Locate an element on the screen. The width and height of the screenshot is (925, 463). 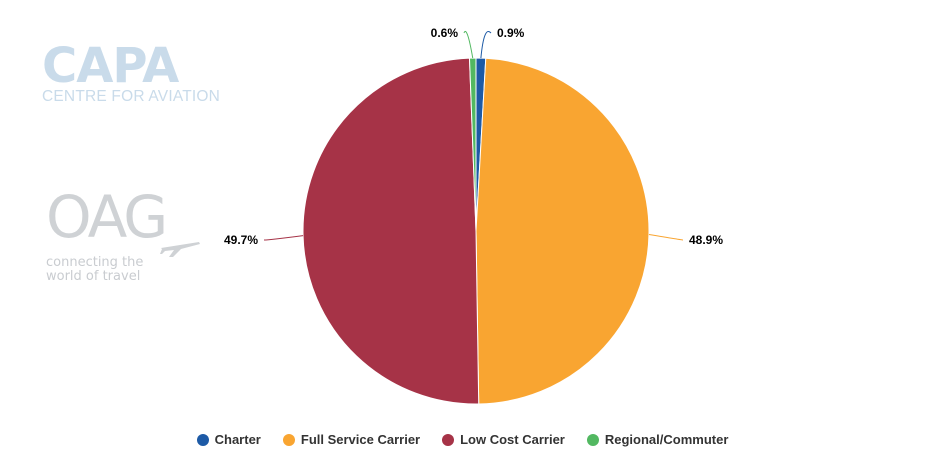
connector-line-low-cost-carrier is located at coordinates (283, 238).